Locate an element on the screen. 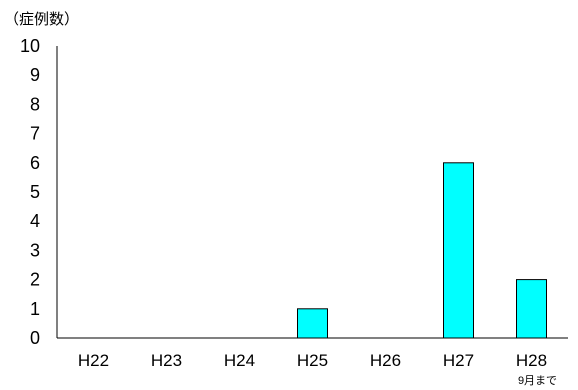 The height and width of the screenshot is (390, 578). y-tick-label: 9 is located at coordinates (35, 75).